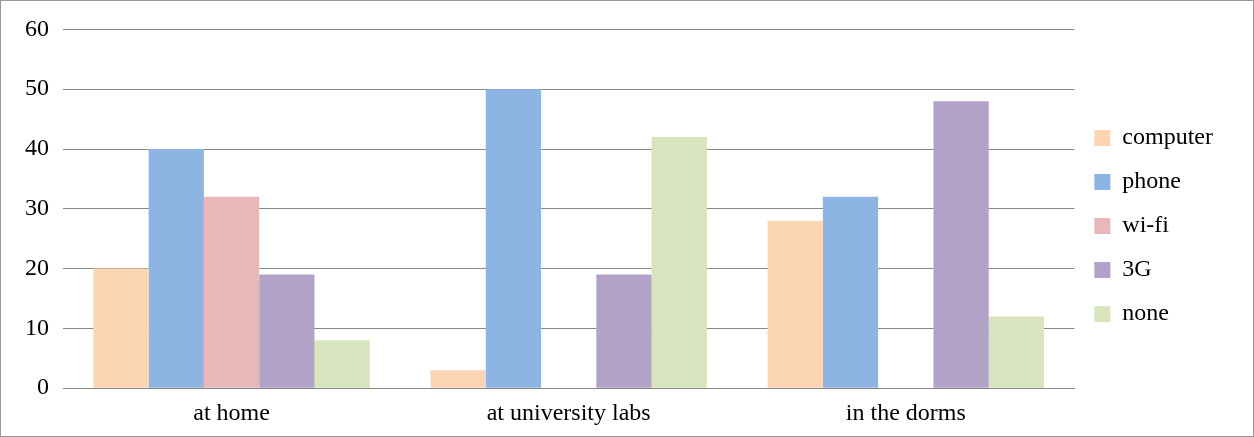 This screenshot has width=1254, height=437. Describe the element at coordinates (37, 266) in the screenshot. I see `y-tick-label: 20` at that location.